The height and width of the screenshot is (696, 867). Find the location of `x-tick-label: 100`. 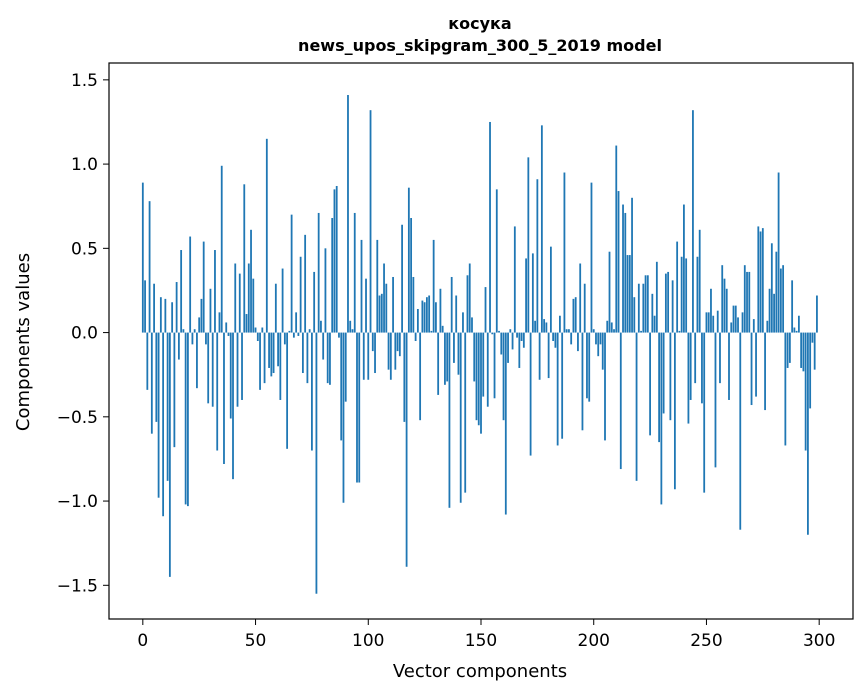

x-tick-label: 100 is located at coordinates (368, 641).